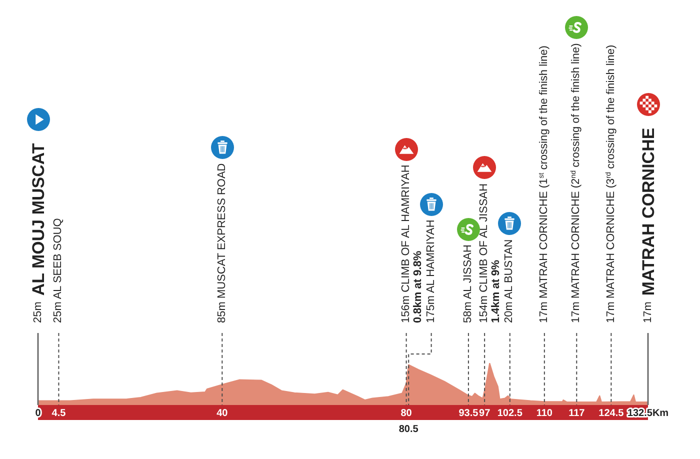  Describe the element at coordinates (468, 413) in the screenshot. I see `x-tick-label: 93.5` at that location.